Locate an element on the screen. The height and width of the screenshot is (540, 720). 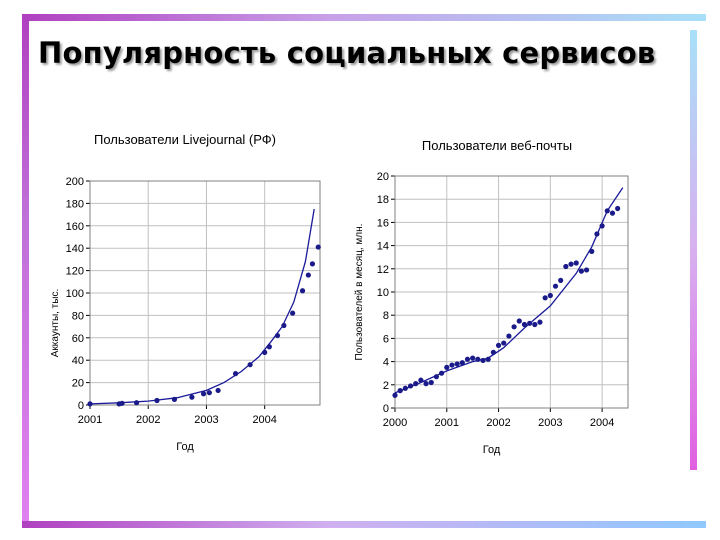
top-decor-bar is located at coordinates (364, 17).